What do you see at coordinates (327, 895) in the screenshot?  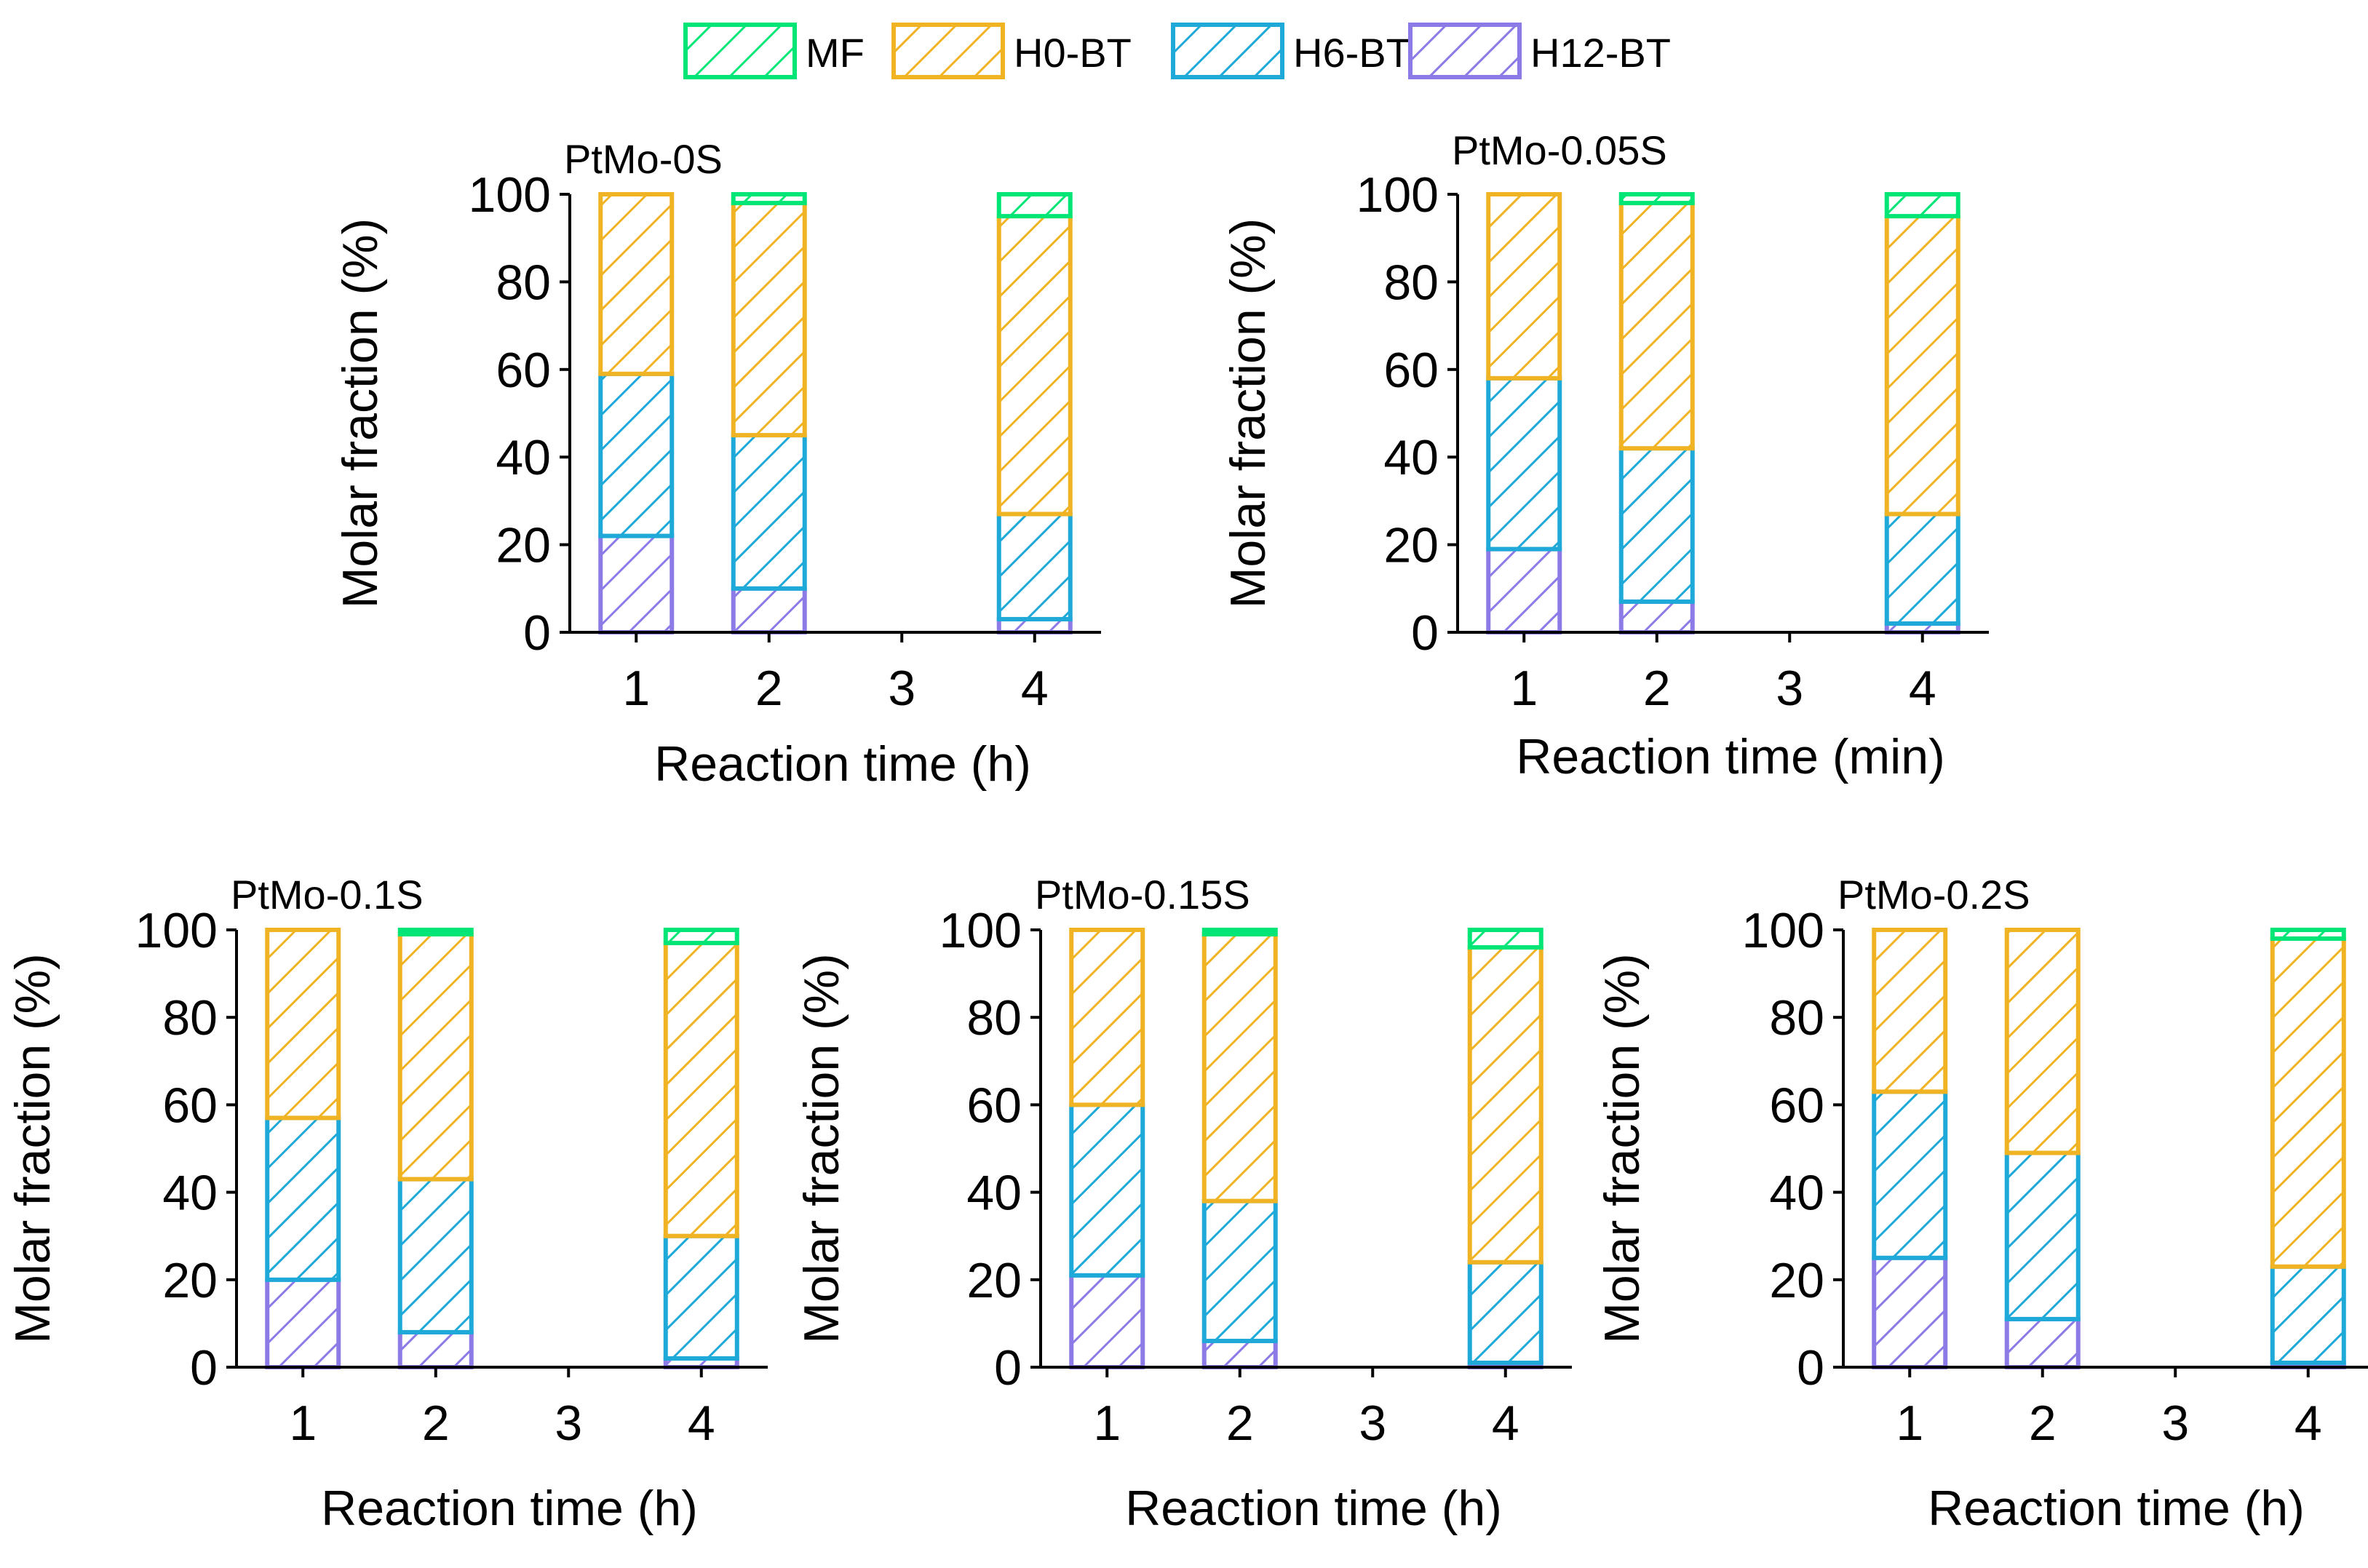 I see `panel-title: PtMo-0.1S` at bounding box center [327, 895].